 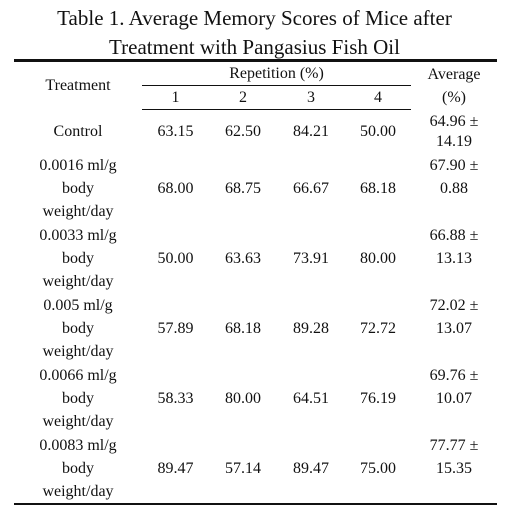 What do you see at coordinates (311, 97) in the screenshot?
I see `repetition-number: 3` at bounding box center [311, 97].